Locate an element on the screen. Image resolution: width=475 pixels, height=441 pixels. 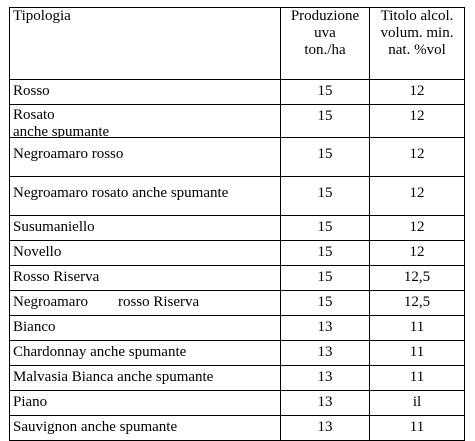
table-row: Malvasia Bianca anche spumante 13 11 is located at coordinates (237, 378).